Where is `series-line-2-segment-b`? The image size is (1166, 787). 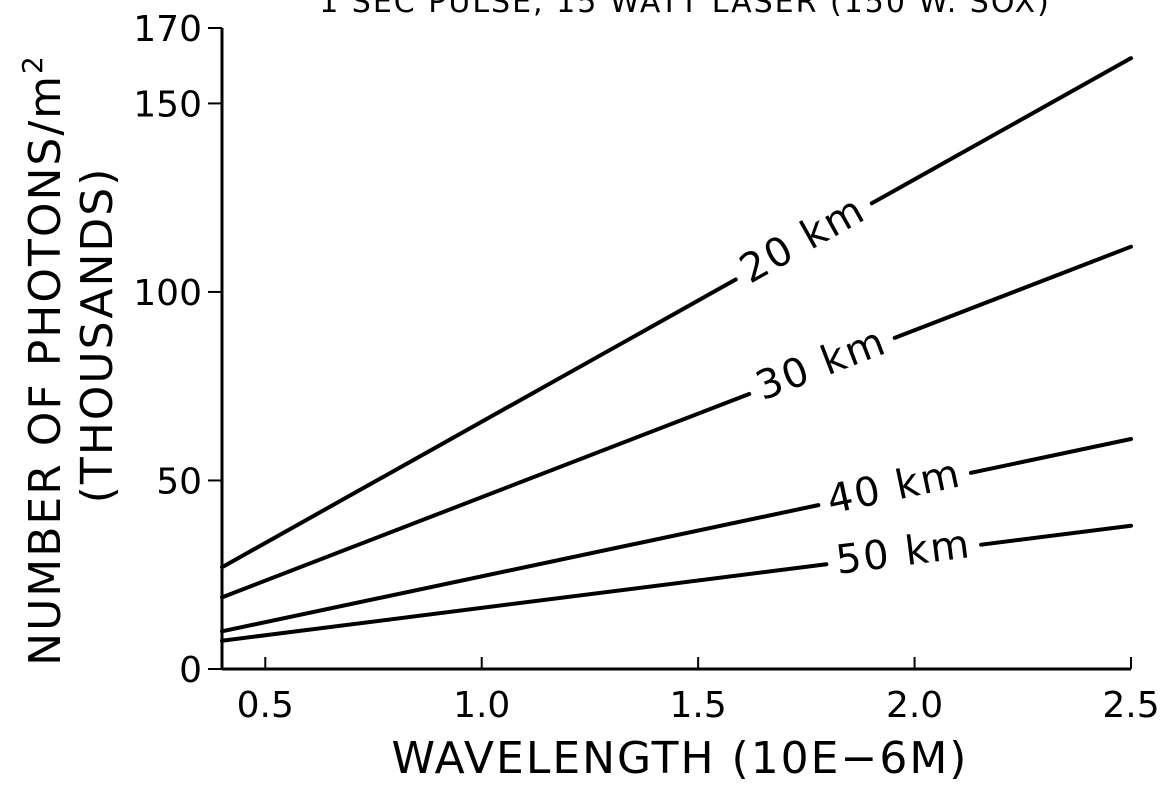 series-line-2-segment-b is located at coordinates (1012, 292).